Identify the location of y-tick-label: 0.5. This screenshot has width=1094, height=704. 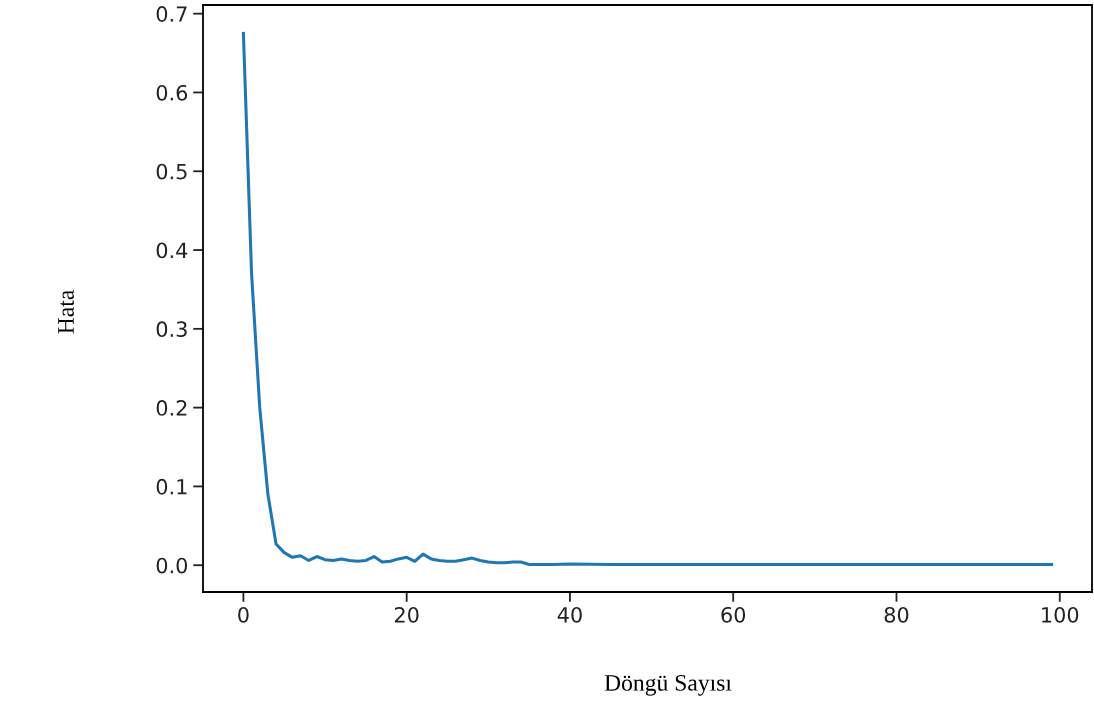
(171, 171).